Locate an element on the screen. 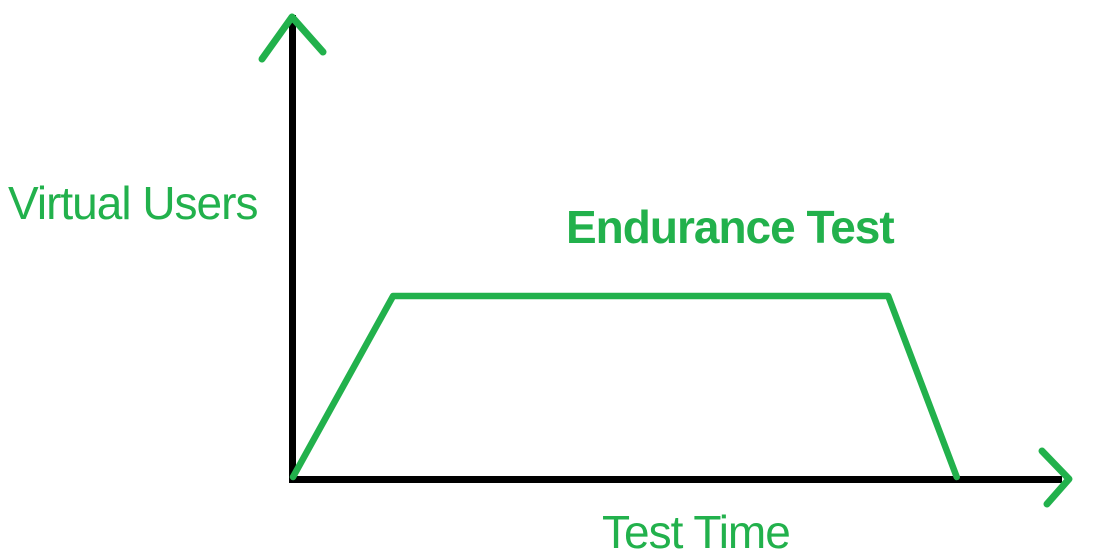 The width and height of the screenshot is (1117, 560). y-axis-arrowhead-icon is located at coordinates (292, 38).